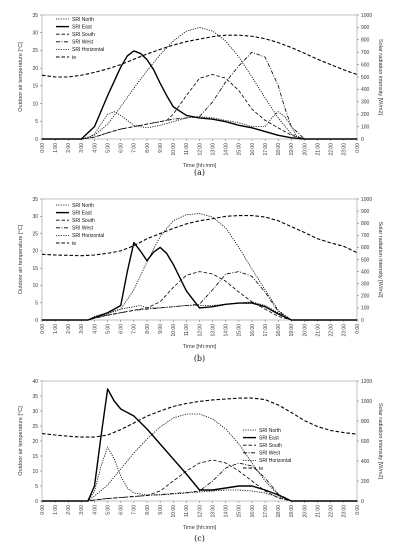 This screenshot has width=411, height=550. What do you see at coordinates (318, 330) in the screenshot?
I see `x-tick-label: 21:00` at bounding box center [318, 330].